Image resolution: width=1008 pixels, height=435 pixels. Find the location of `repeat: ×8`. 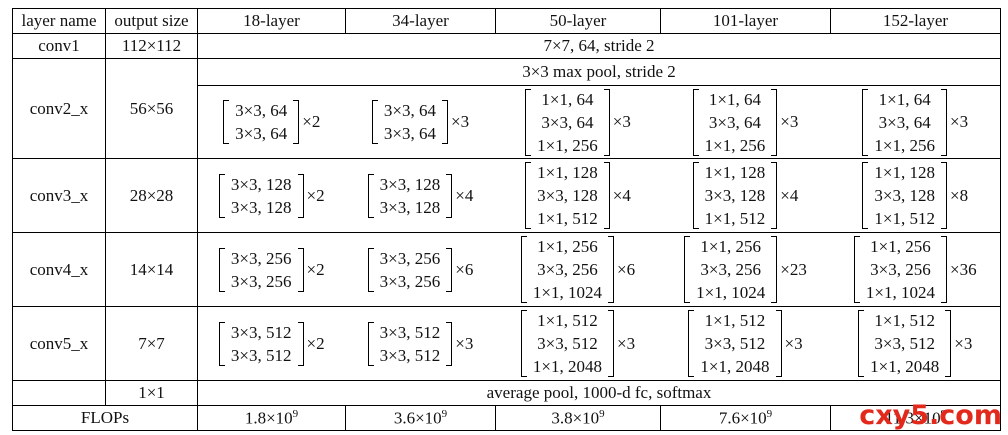

repeat: ×8 is located at coordinates (959, 195).